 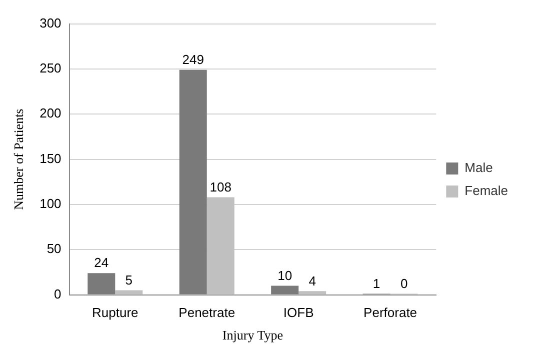 I want to click on y-tick-label: 100, so click(x=51, y=204).